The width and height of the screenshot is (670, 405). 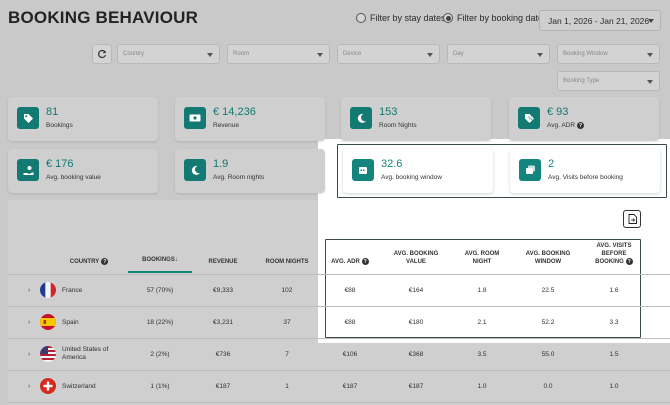 I want to click on radio-icon, so click(x=361, y=18).